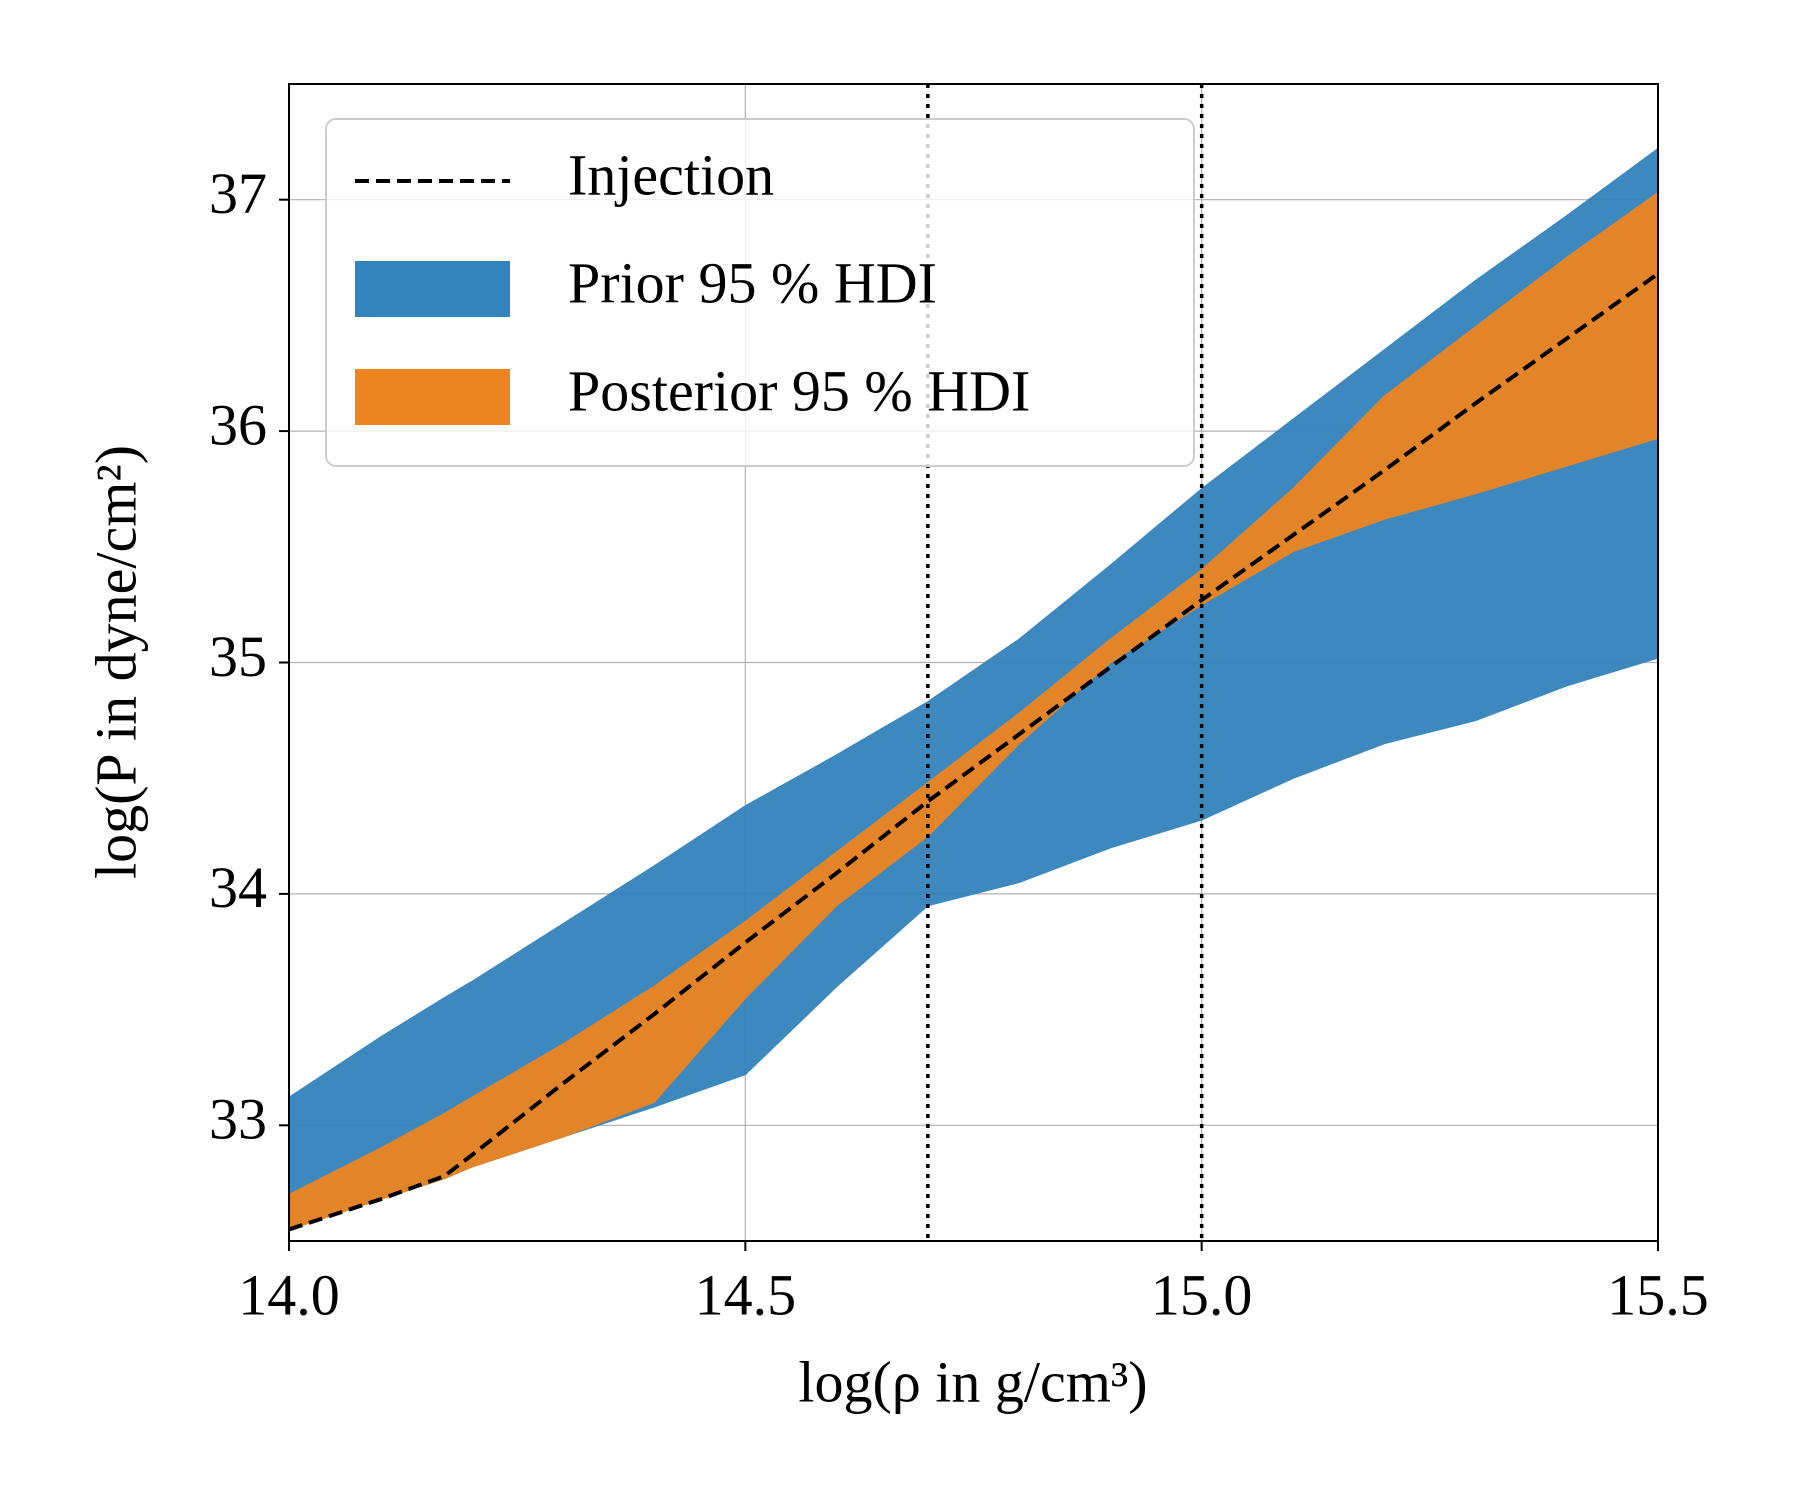  What do you see at coordinates (238, 1119) in the screenshot?
I see `y-tick-label: 33` at bounding box center [238, 1119].